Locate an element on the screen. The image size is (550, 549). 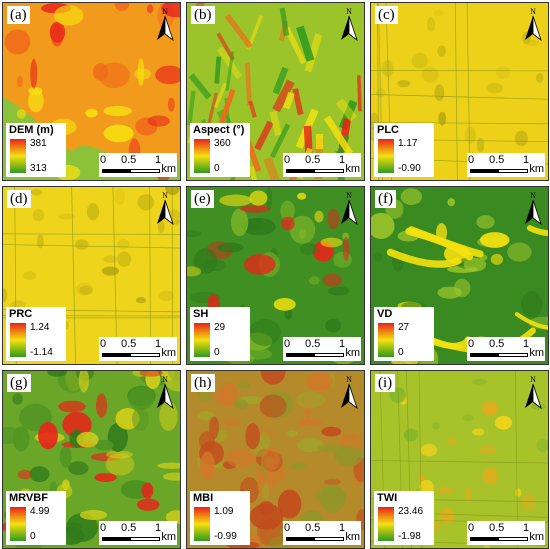
legend: DEM (m) 381 313 is located at coordinates (36, 150).